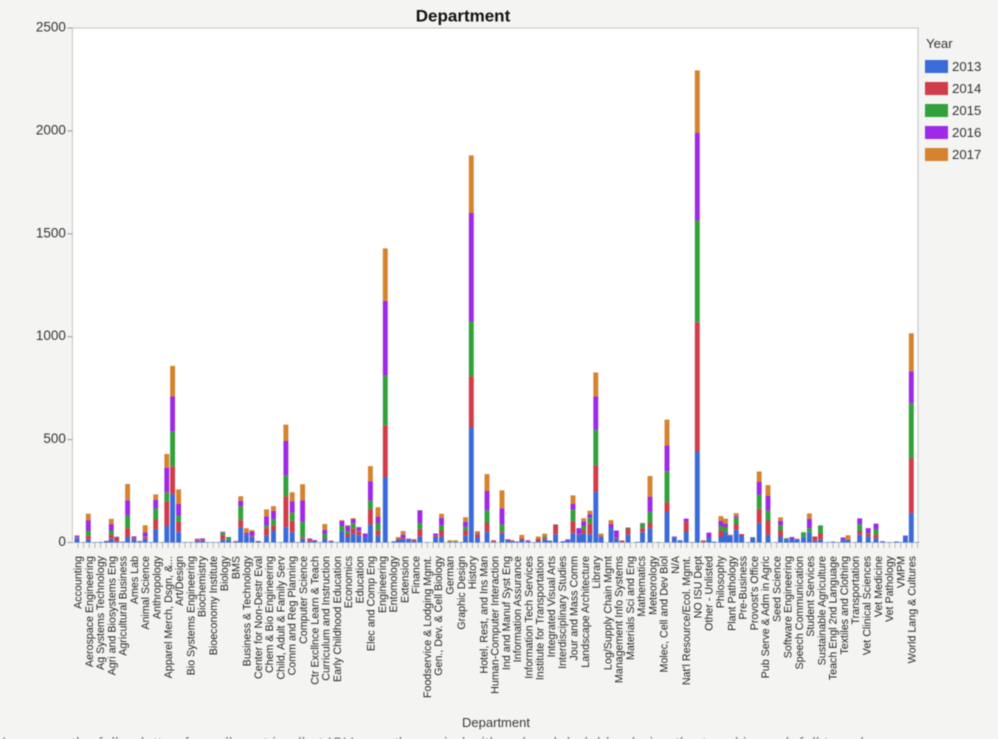  What do you see at coordinates (710, 593) in the screenshot?
I see `svg-text: Other - Unlisted` at bounding box center [710, 593].